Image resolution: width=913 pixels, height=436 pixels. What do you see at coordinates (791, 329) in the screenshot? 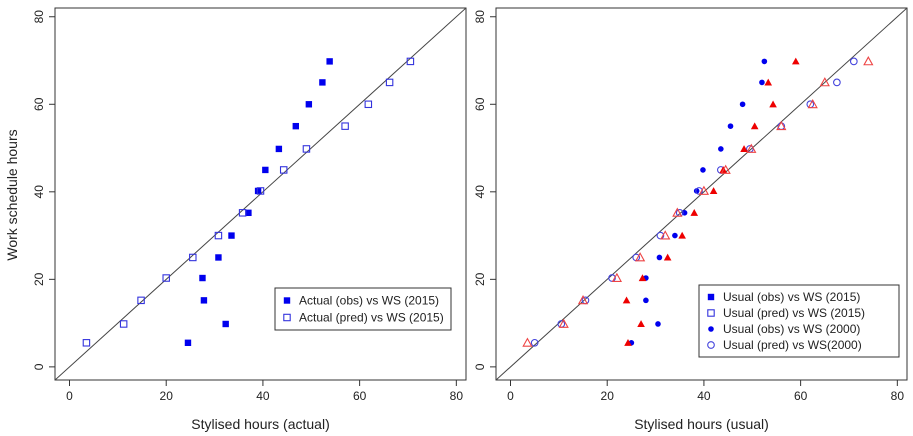
I see `legend-label: Usual (obs) vs WS (2000)` at bounding box center [791, 329].